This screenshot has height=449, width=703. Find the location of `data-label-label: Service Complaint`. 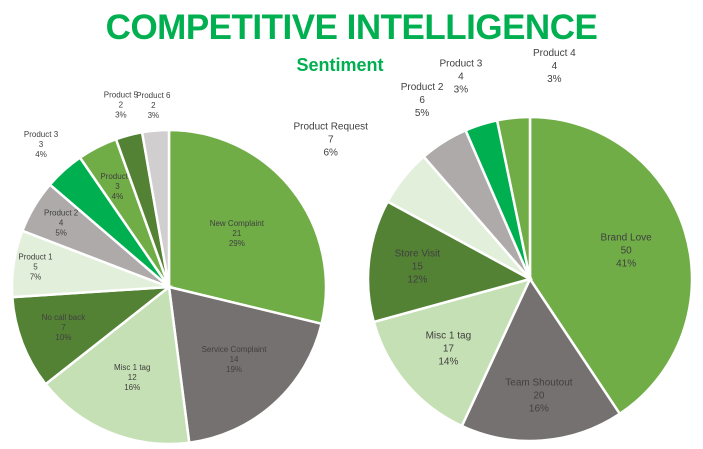

data-label-label: Service Complaint is located at coordinates (235, 349).